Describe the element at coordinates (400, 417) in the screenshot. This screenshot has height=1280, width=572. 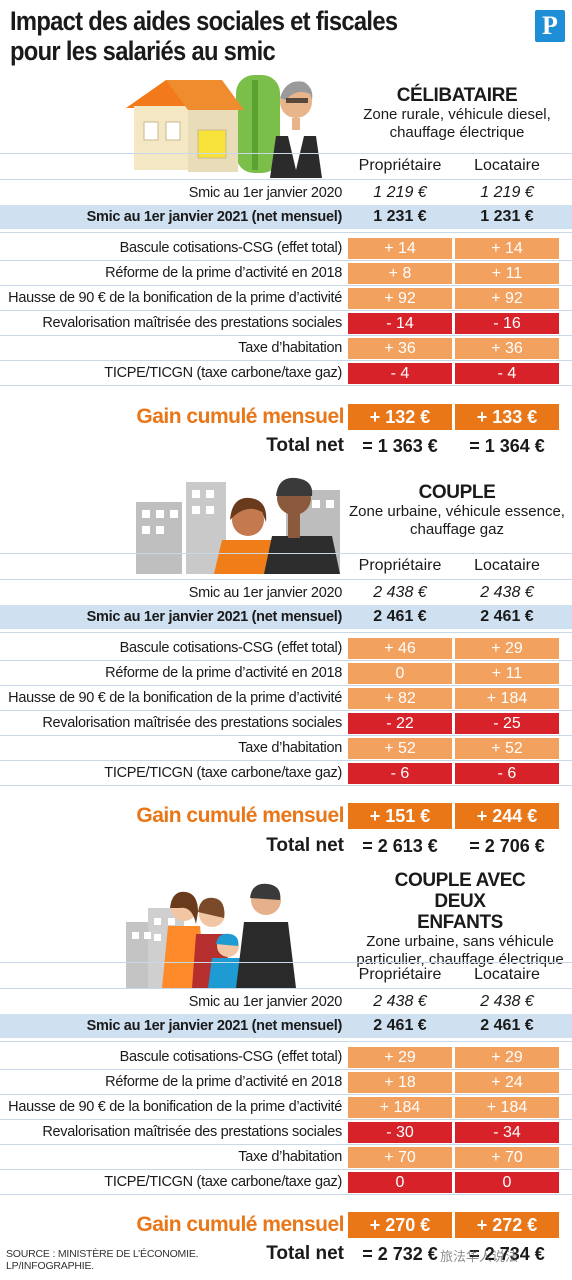
I see `gain-owner: + 132 €` at that location.